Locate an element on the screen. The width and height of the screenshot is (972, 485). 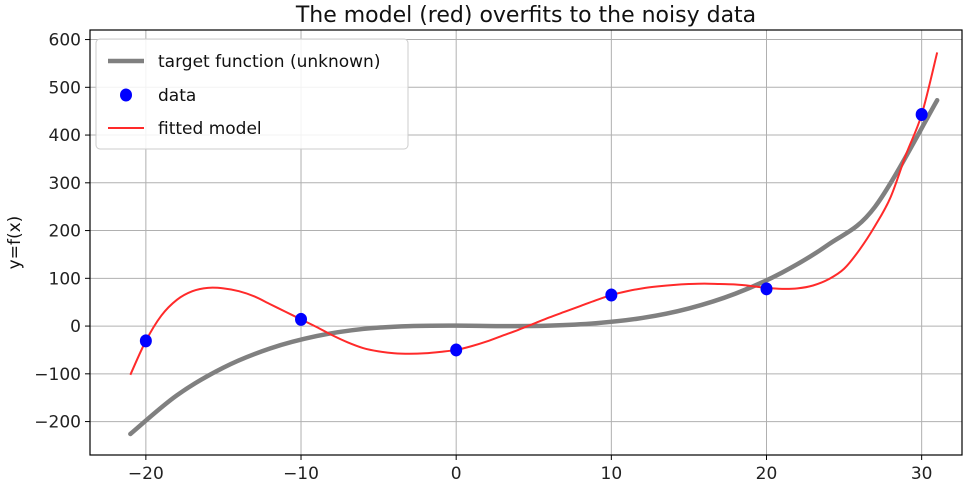
y-tick-label: 300 is located at coordinates (65, 184).